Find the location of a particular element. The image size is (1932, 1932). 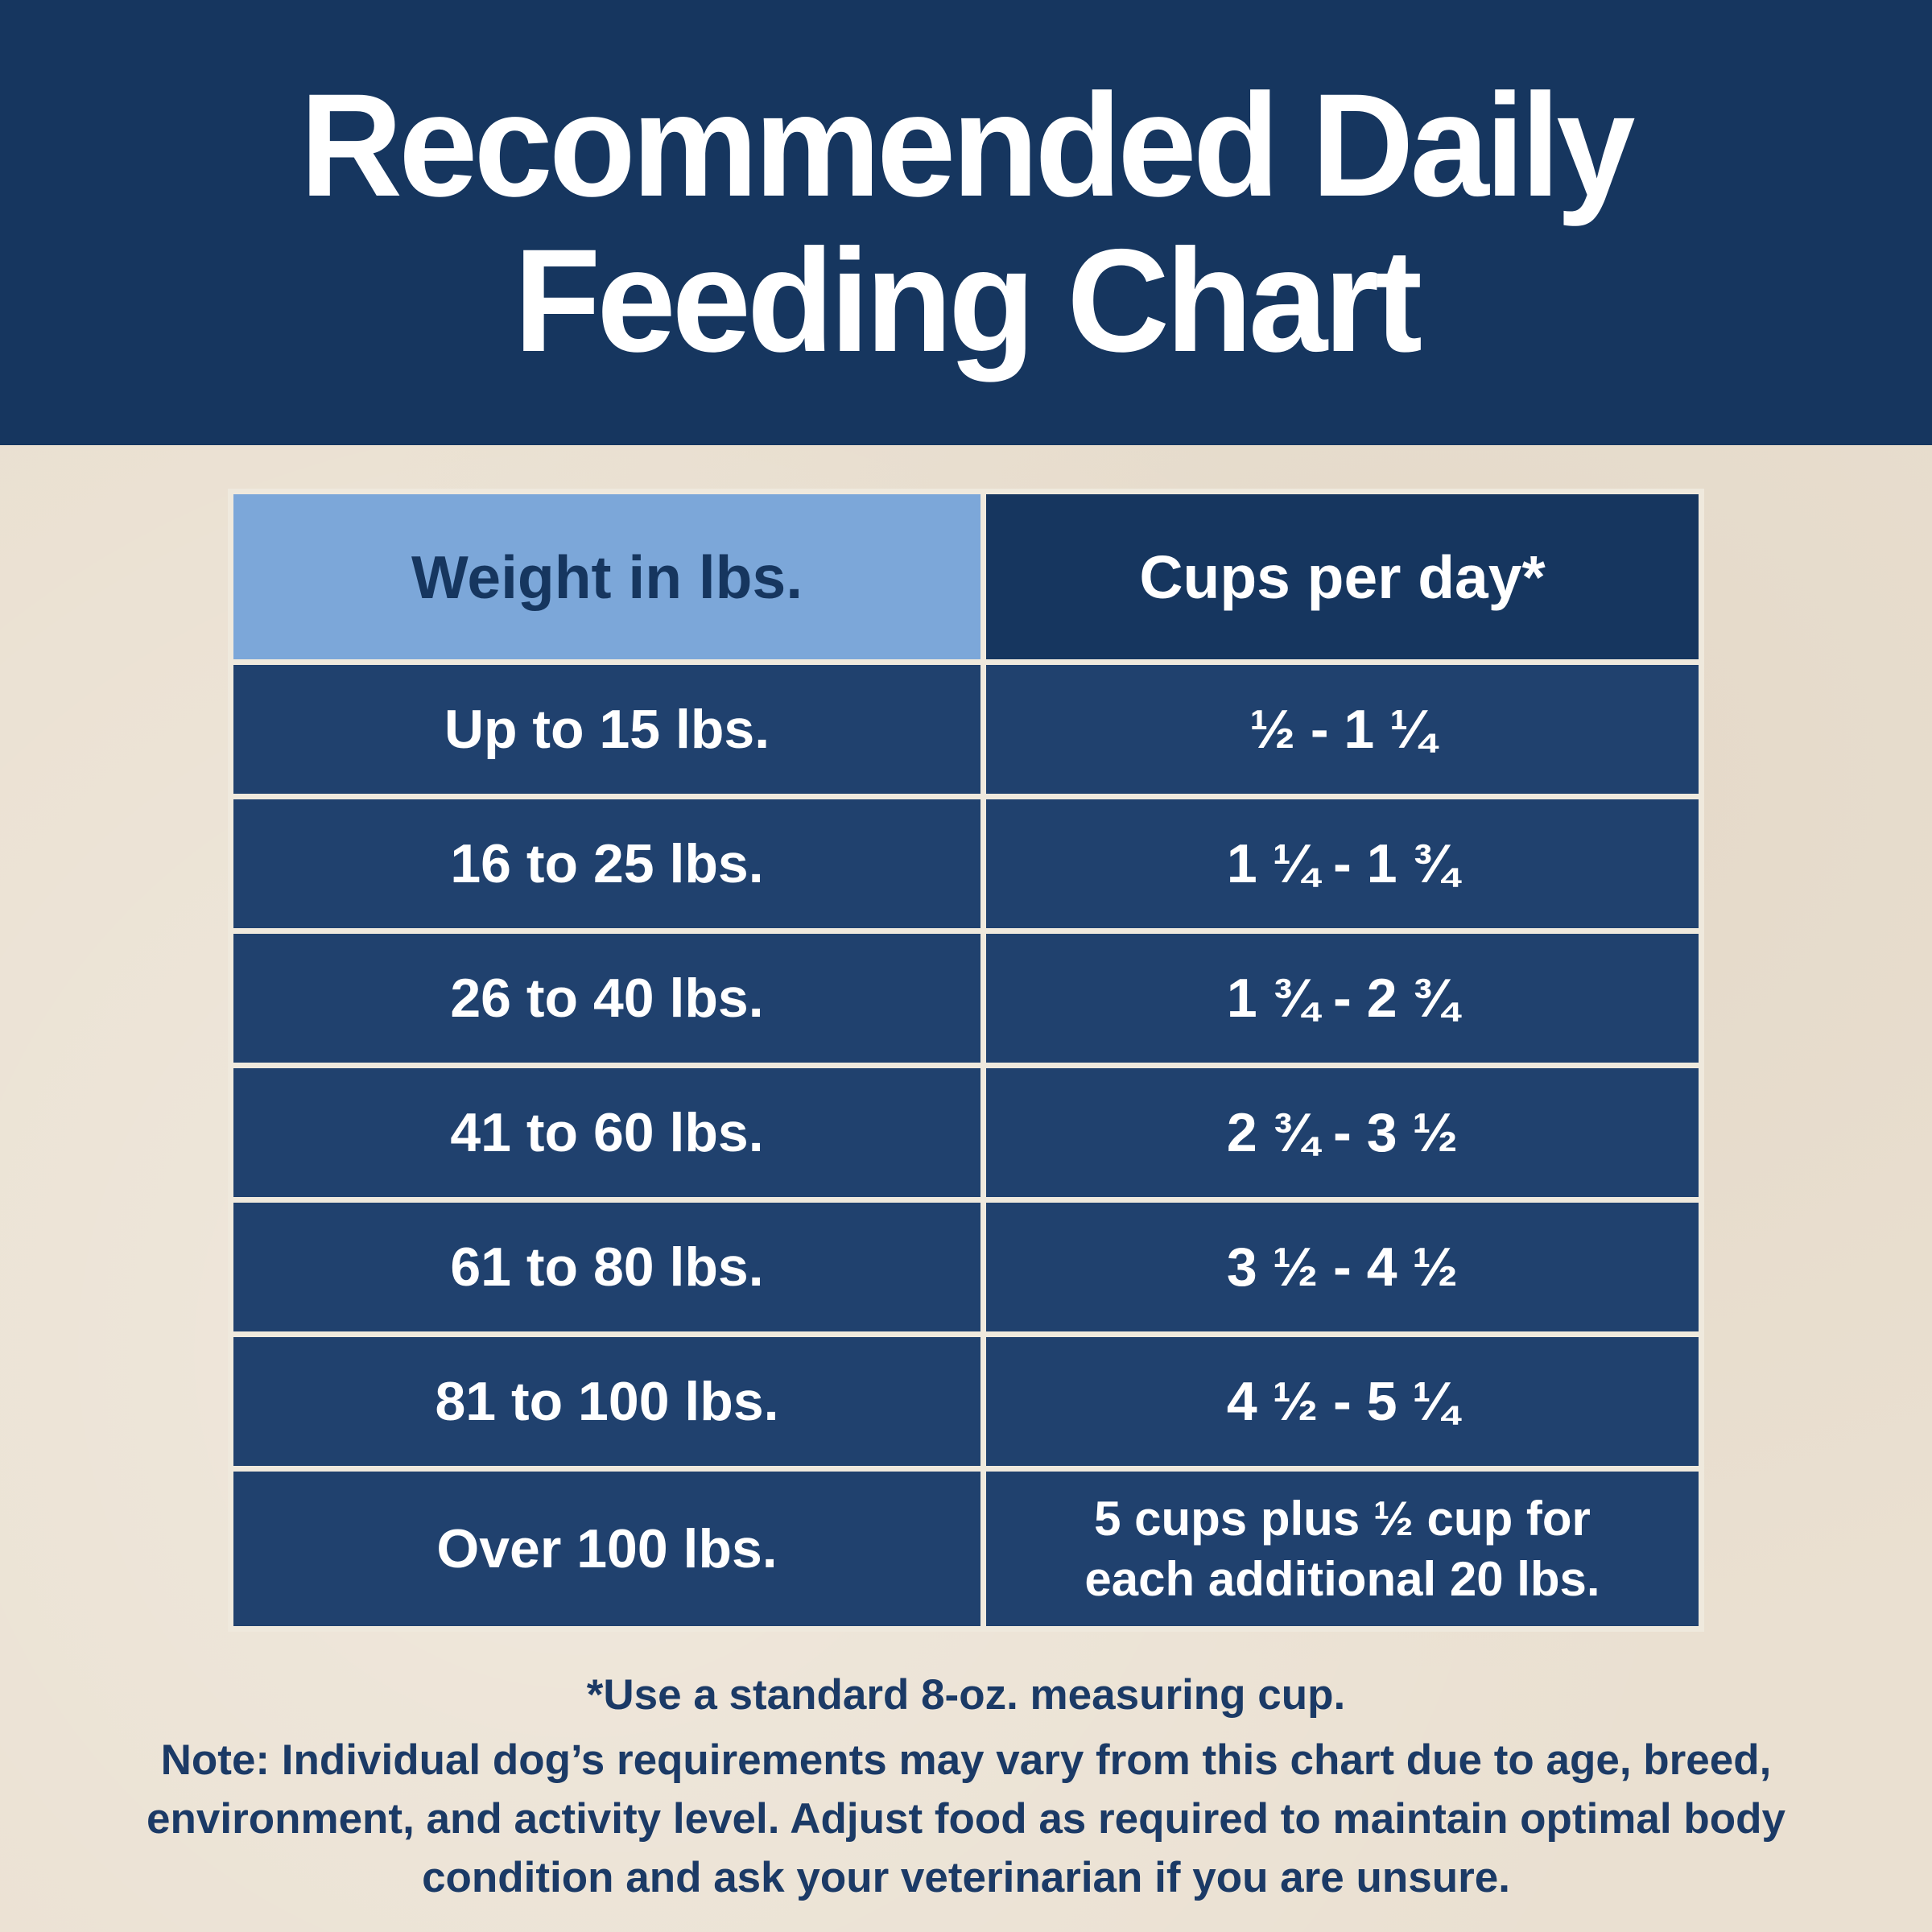

table-row: 16 to 25 lbs. 1 ¼ - 1 ¾ is located at coordinates (966, 863).